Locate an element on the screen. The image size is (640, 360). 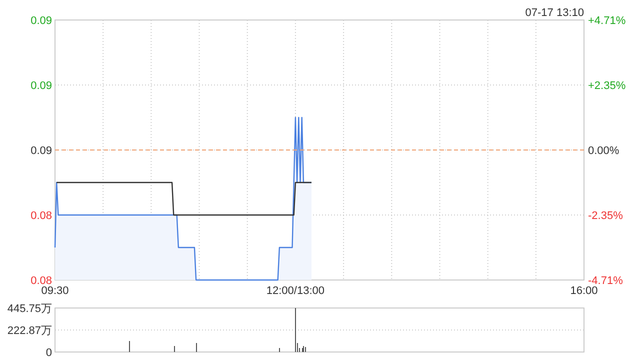
x-tick-label: 09:30 is located at coordinates (55, 291).